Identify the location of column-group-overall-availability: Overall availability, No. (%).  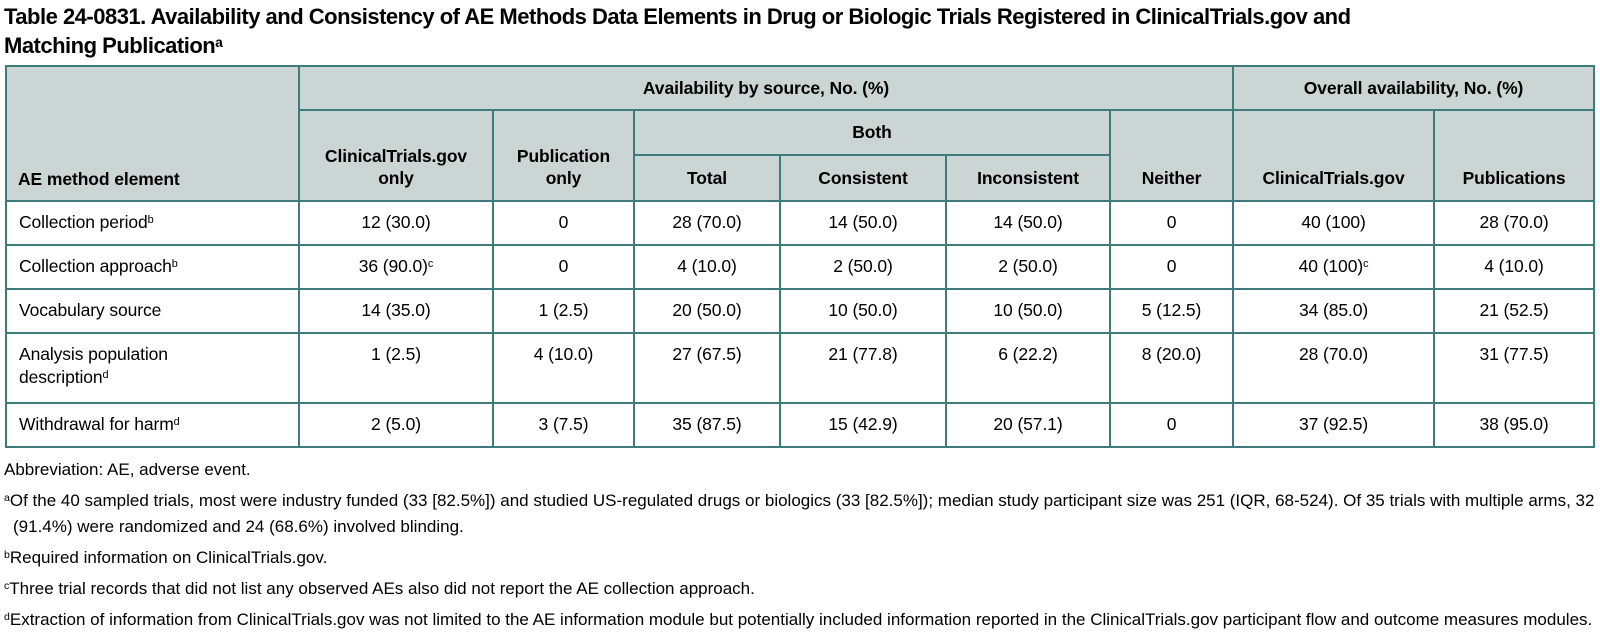
(1414, 88).